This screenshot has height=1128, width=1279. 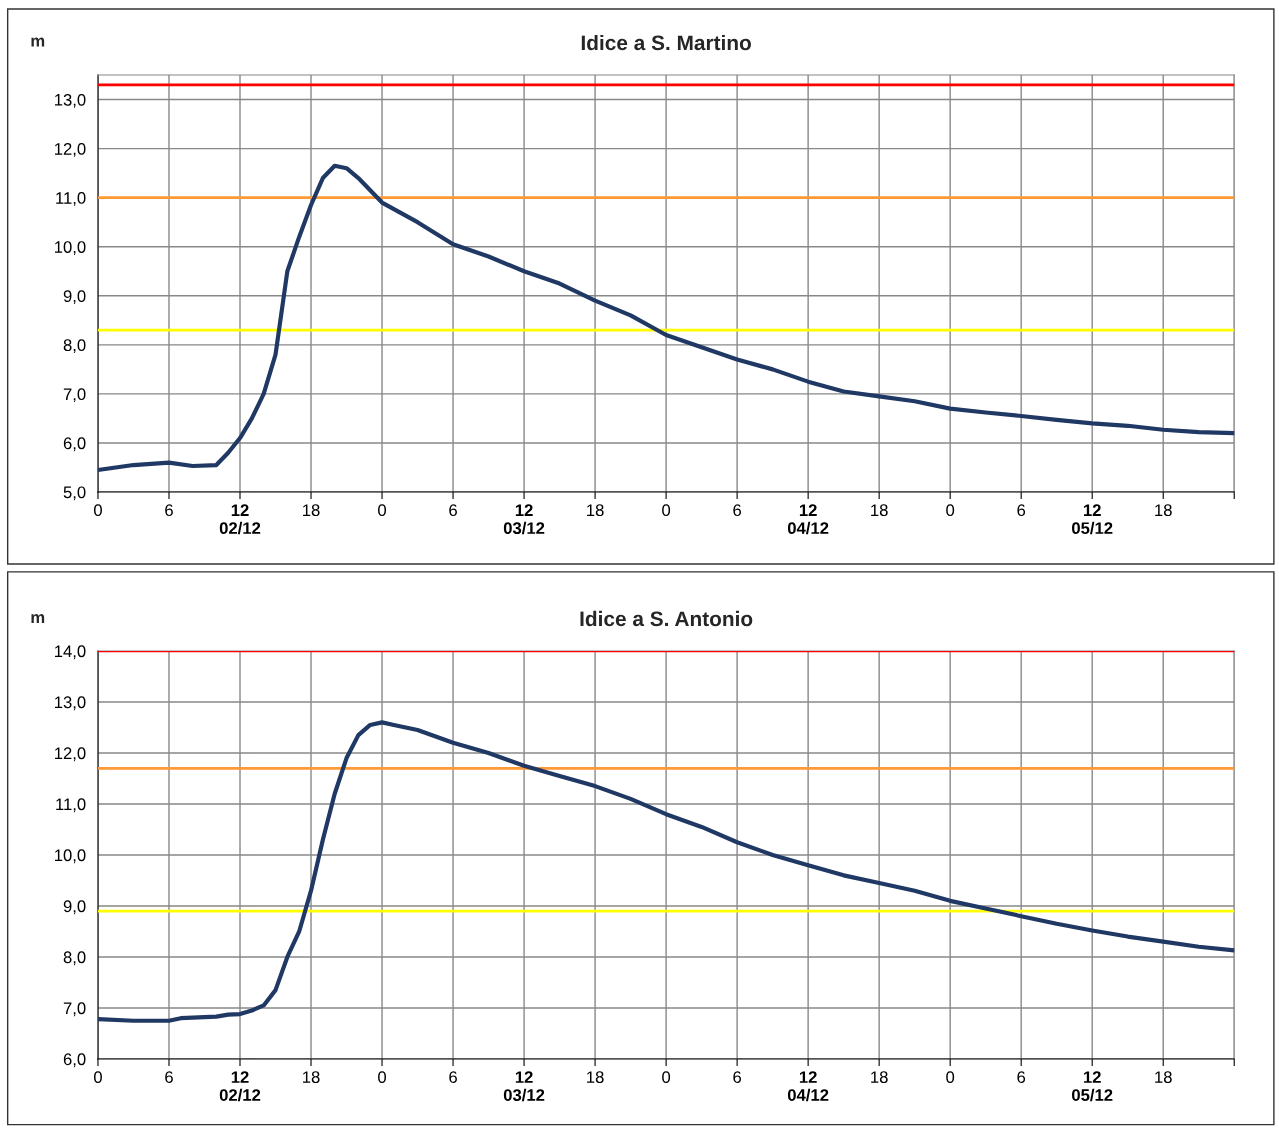 I want to click on y-tick-label: 5,0, so click(x=74, y=493).